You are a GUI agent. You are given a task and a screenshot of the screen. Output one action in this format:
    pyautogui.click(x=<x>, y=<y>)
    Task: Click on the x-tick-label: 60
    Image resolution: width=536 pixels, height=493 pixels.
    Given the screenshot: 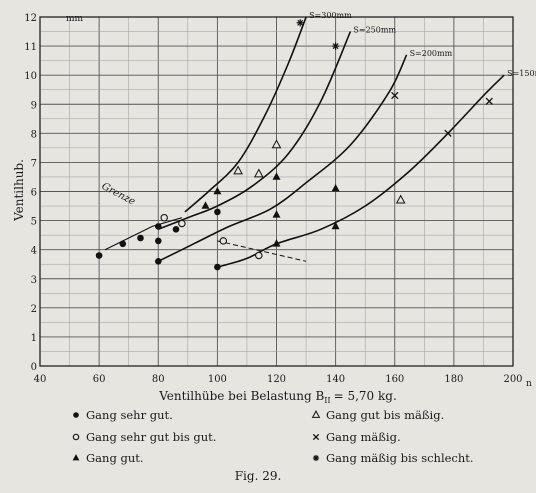 What is the action you would take?
    pyautogui.click(x=99, y=379)
    